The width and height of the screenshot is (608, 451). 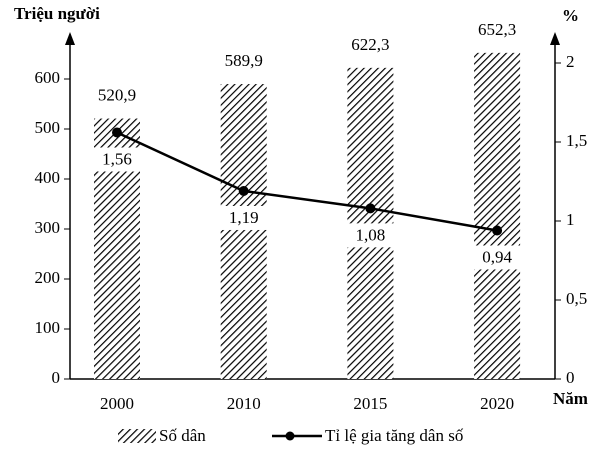 What do you see at coordinates (570, 219) in the screenshot?
I see `y2-tick-label: 1` at bounding box center [570, 219].